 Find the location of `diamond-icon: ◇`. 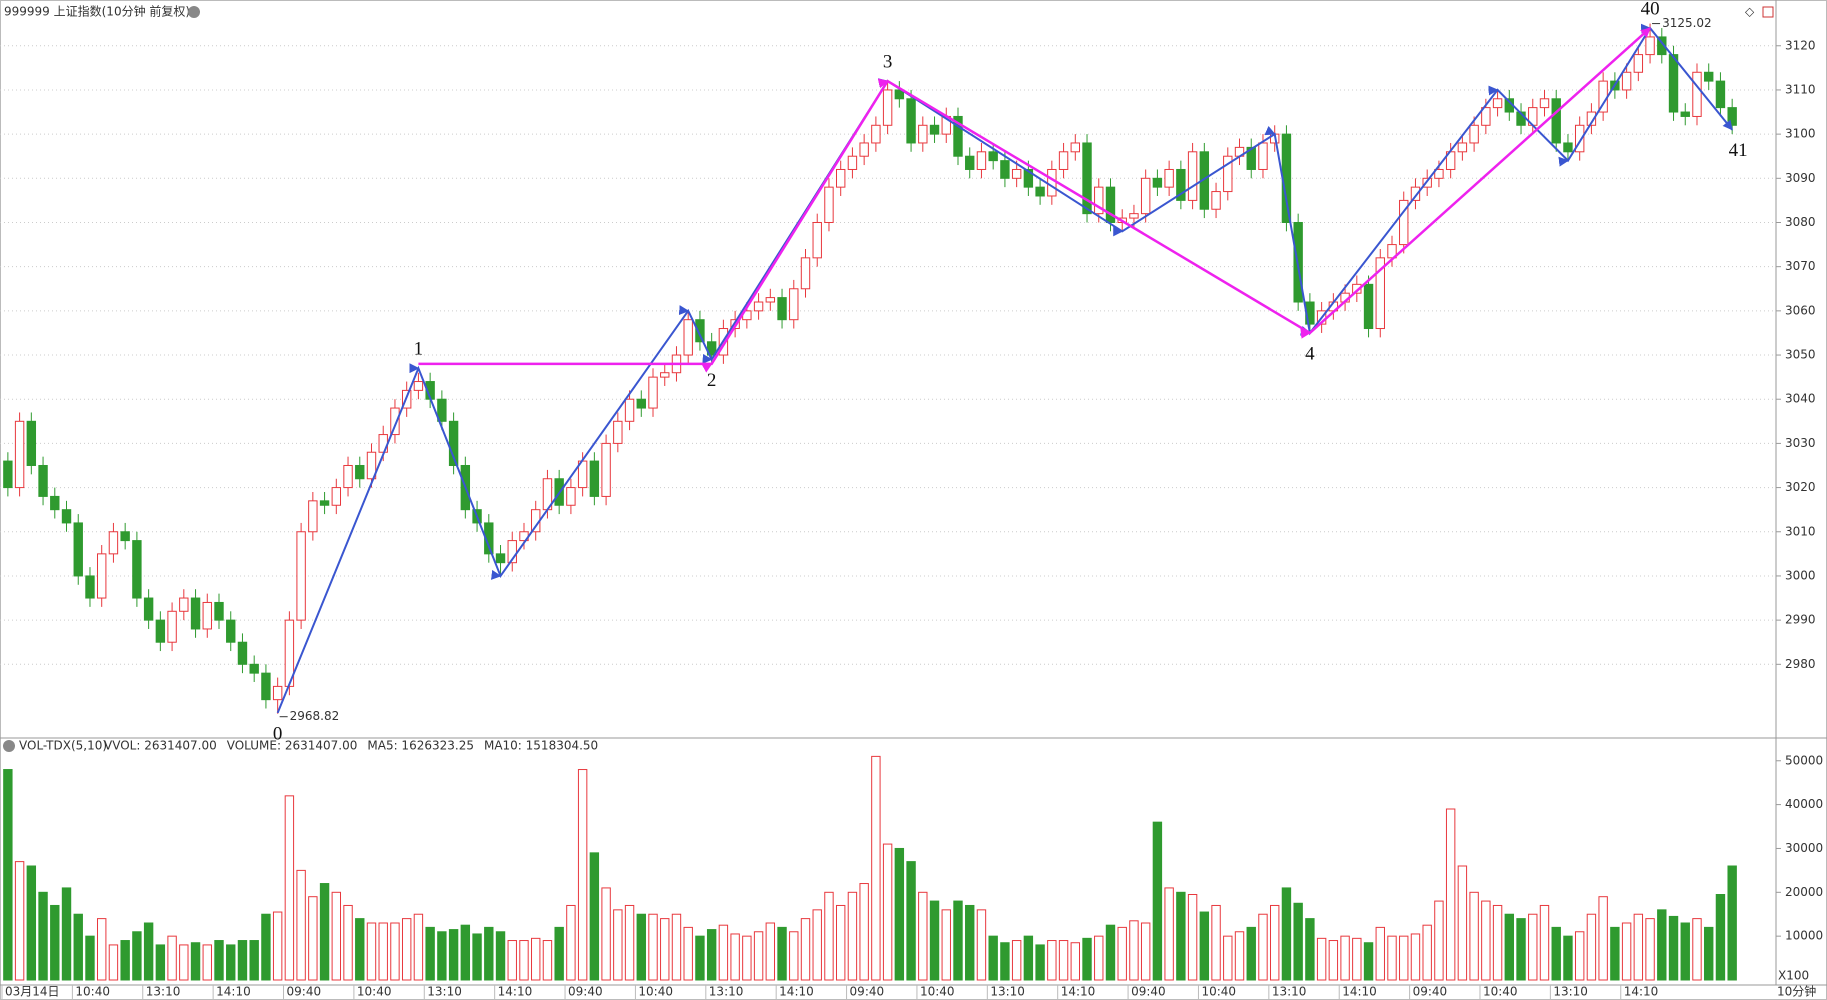

diamond-icon: ◇ is located at coordinates (1750, 12).